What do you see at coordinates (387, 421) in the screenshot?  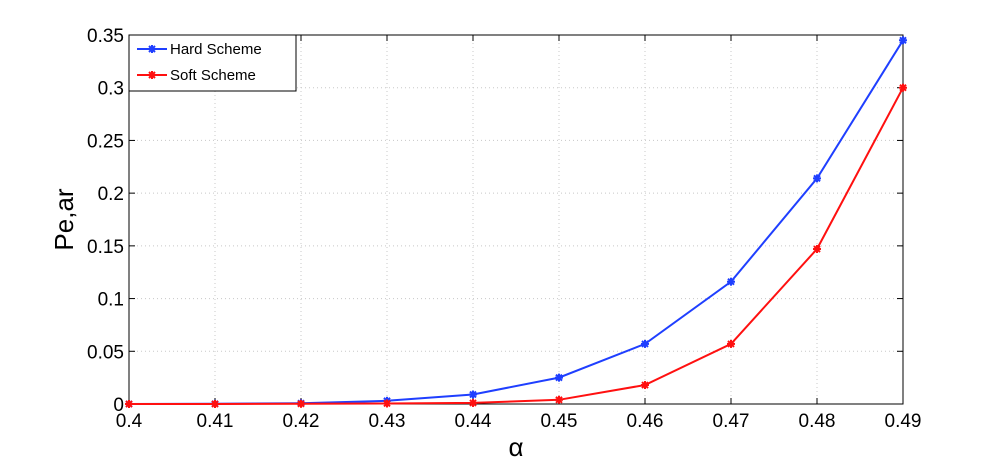 I see `x-tick-label: 0.43` at bounding box center [387, 421].